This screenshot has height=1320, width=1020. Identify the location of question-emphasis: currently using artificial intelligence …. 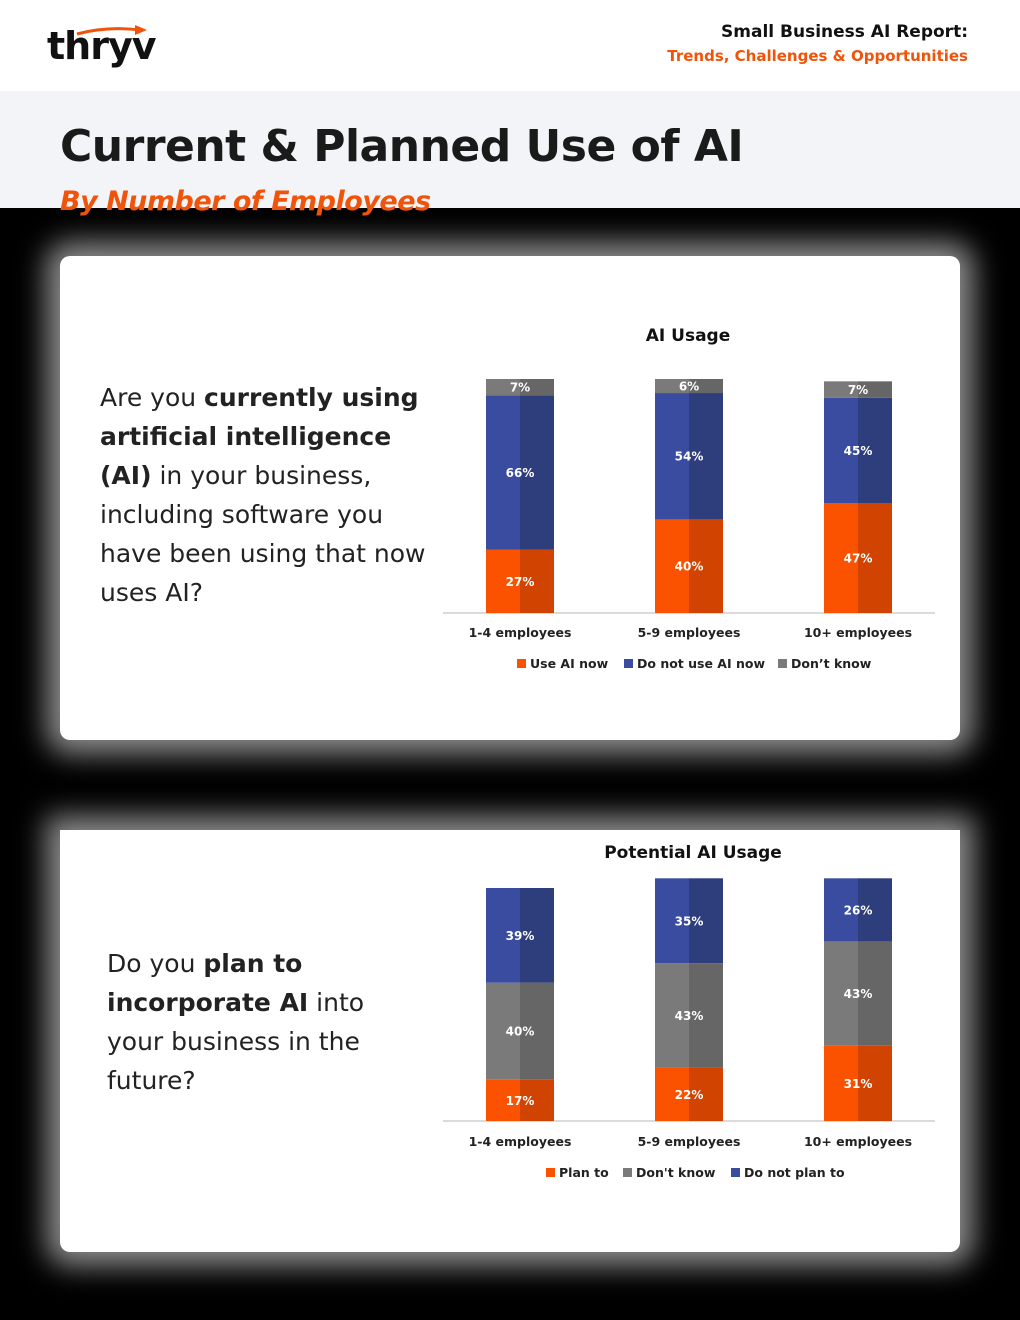
(259, 436).